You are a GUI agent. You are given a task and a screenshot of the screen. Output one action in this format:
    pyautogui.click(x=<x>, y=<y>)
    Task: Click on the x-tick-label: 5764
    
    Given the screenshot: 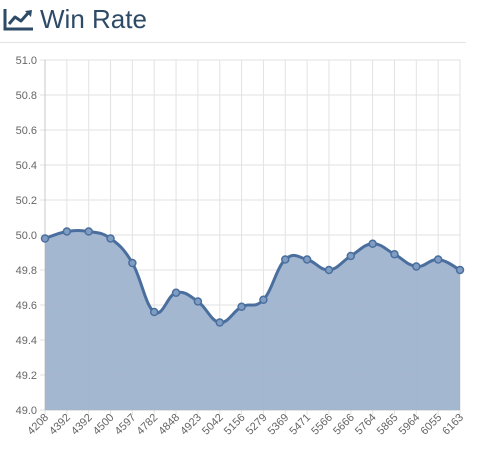 What is the action you would take?
    pyautogui.click(x=366, y=425)
    